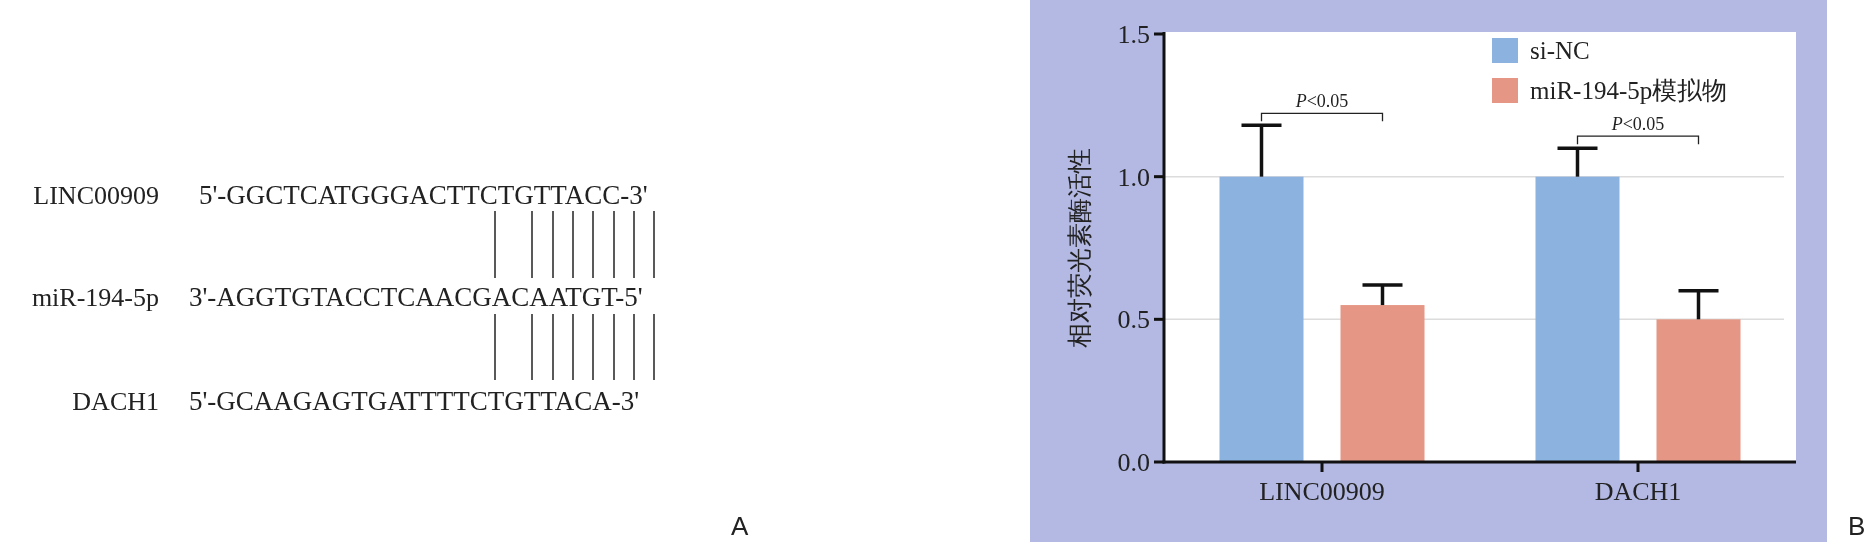 The width and height of the screenshot is (1871, 554). I want to click on y-tick-label: 1.0, so click(1133, 177).